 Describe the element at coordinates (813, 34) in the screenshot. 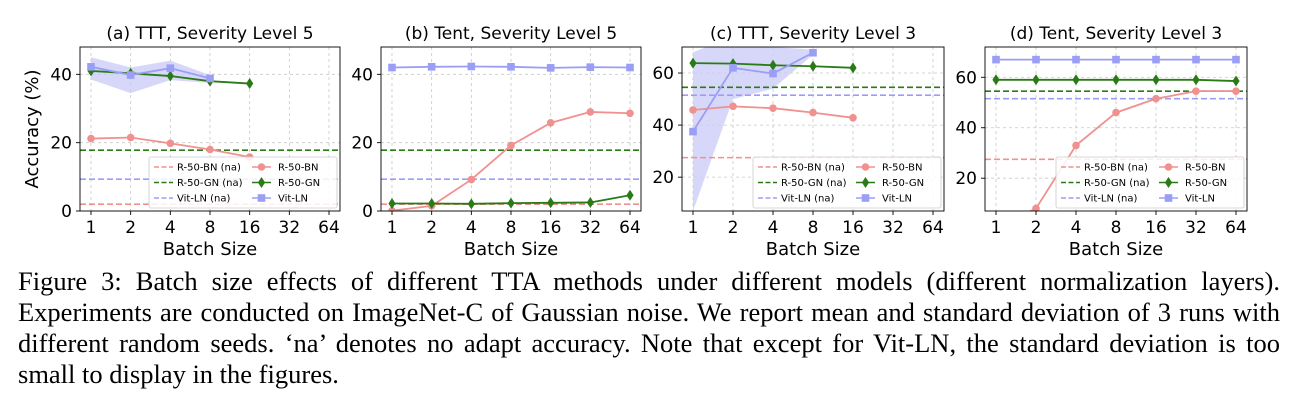

I see `chart-title: (c) TTT, Severity Level 3` at that location.